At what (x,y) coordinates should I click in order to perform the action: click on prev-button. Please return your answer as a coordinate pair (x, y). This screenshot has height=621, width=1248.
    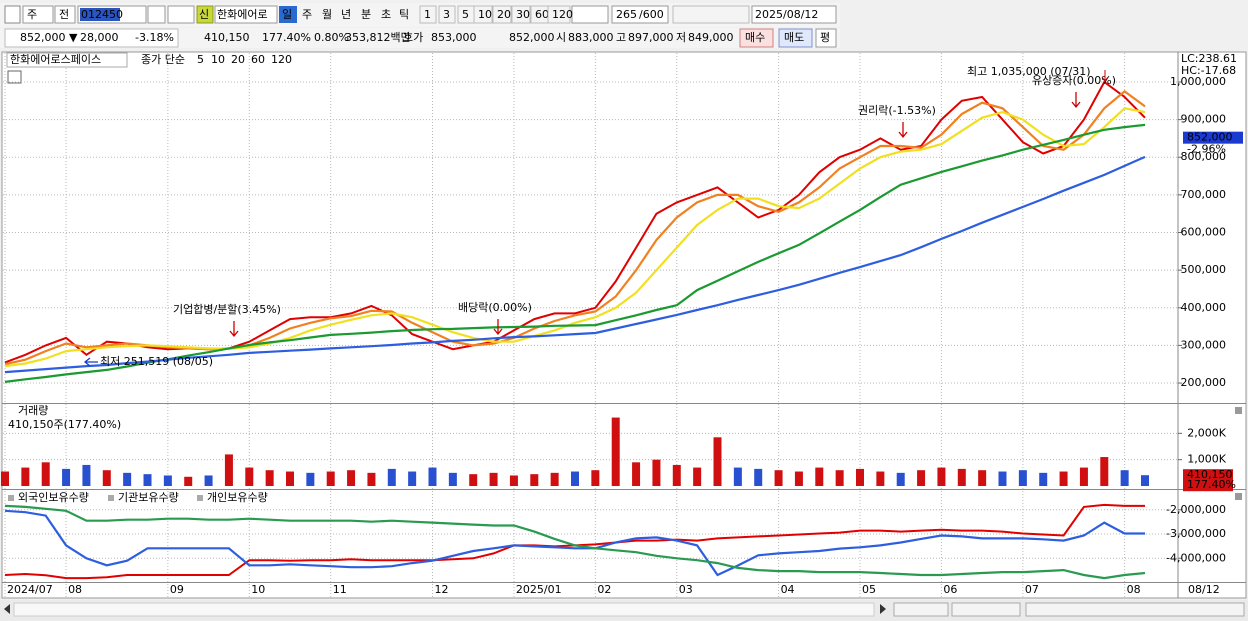
    Looking at the image, I should click on (65, 14).